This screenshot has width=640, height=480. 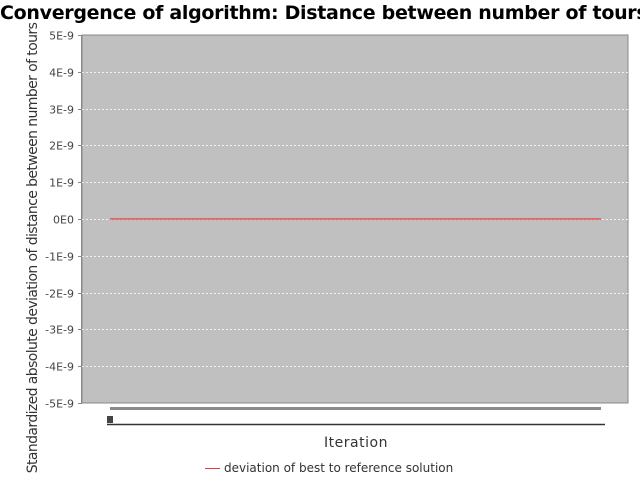 I want to click on y-tick-label: 1E-9, so click(x=61, y=183).